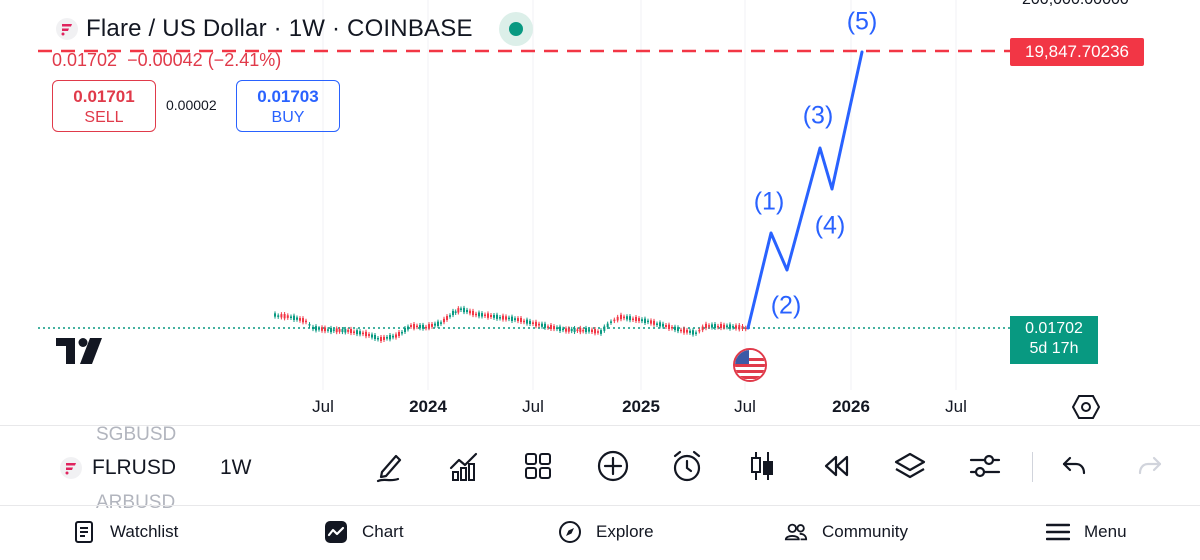 This screenshot has height=560, width=1200. I want to click on layers-icon, so click(910, 466).